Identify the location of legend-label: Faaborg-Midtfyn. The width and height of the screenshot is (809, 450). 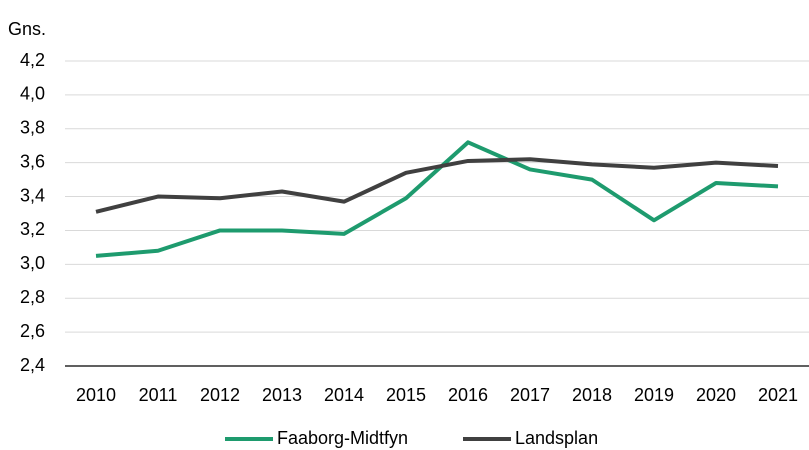
(342, 438).